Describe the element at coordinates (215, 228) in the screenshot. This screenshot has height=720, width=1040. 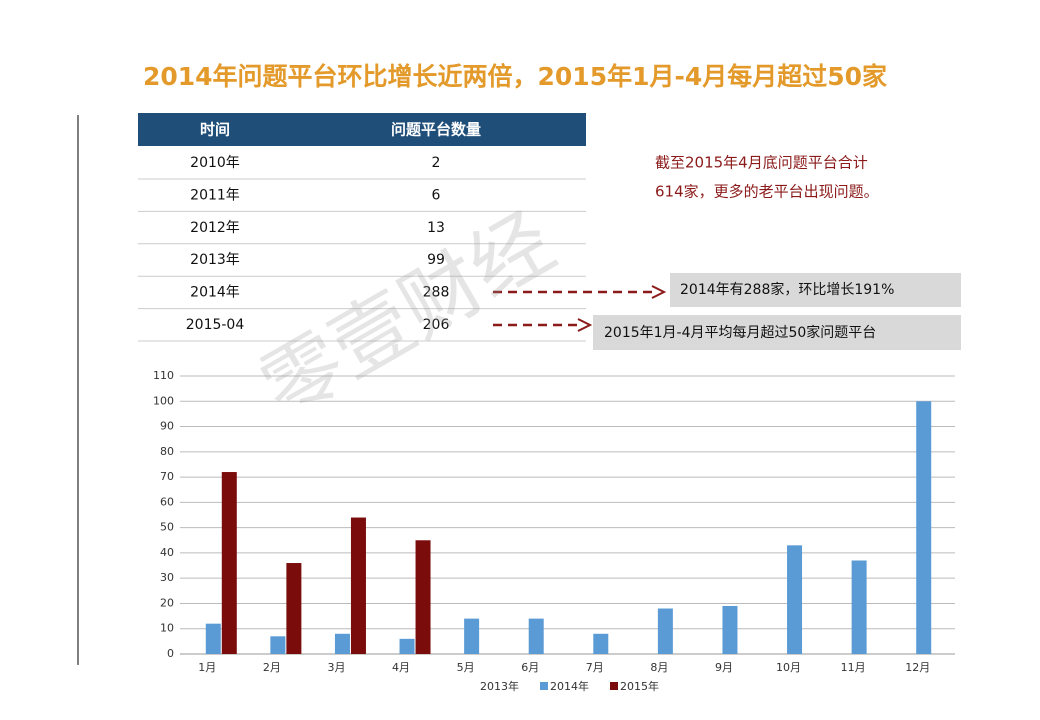
I see `table-cell: 2012年` at that location.